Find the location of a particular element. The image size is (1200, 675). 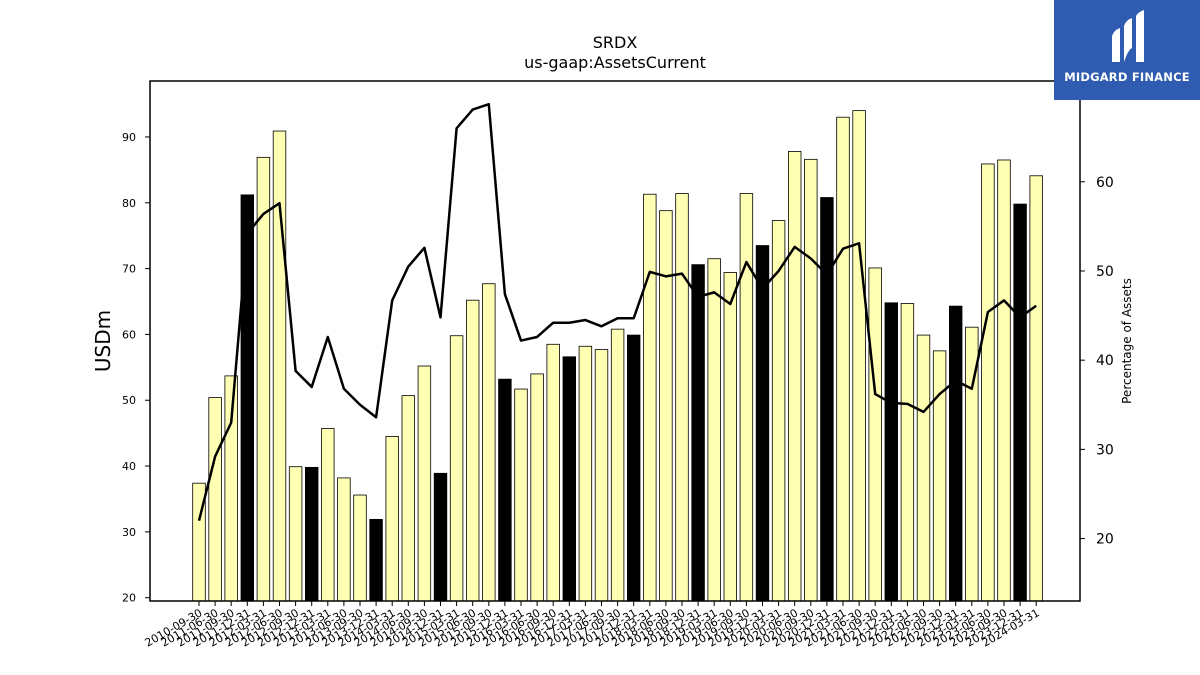

y-axis-left: 20 30 40 50 60 70 80 90 is located at coordinates (136, 368).